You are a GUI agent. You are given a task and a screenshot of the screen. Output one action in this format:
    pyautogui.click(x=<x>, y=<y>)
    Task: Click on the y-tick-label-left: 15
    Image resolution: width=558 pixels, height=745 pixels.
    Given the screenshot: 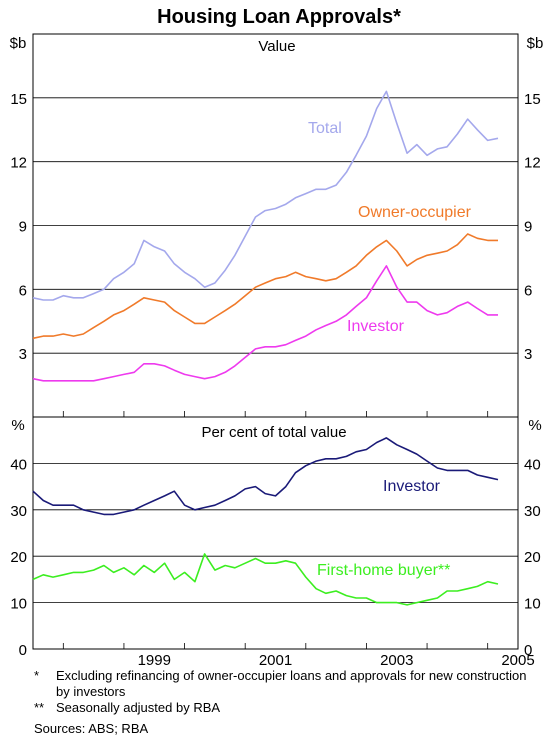 What is the action you would take?
    pyautogui.click(x=18, y=99)
    